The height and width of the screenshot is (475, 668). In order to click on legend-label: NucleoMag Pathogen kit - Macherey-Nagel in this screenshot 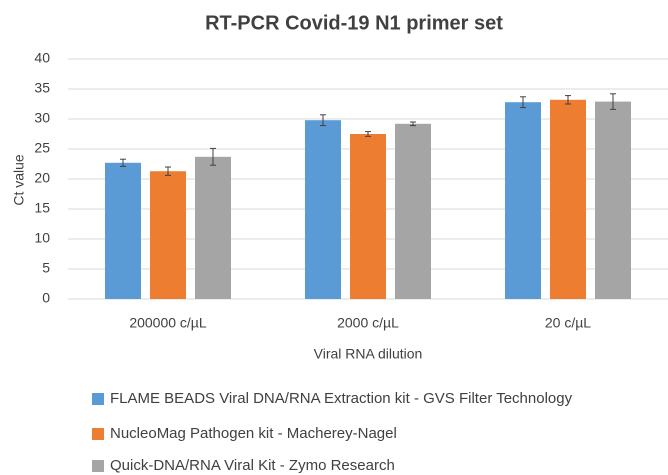, I will do `click(253, 433)`.